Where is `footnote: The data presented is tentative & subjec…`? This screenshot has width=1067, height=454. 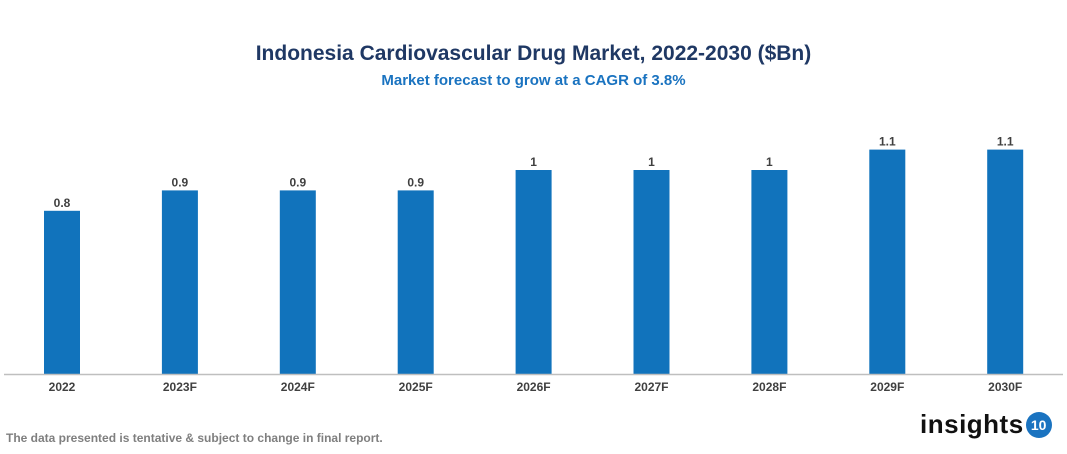
footnote: The data presented is tentative & subjec… is located at coordinates (194, 438).